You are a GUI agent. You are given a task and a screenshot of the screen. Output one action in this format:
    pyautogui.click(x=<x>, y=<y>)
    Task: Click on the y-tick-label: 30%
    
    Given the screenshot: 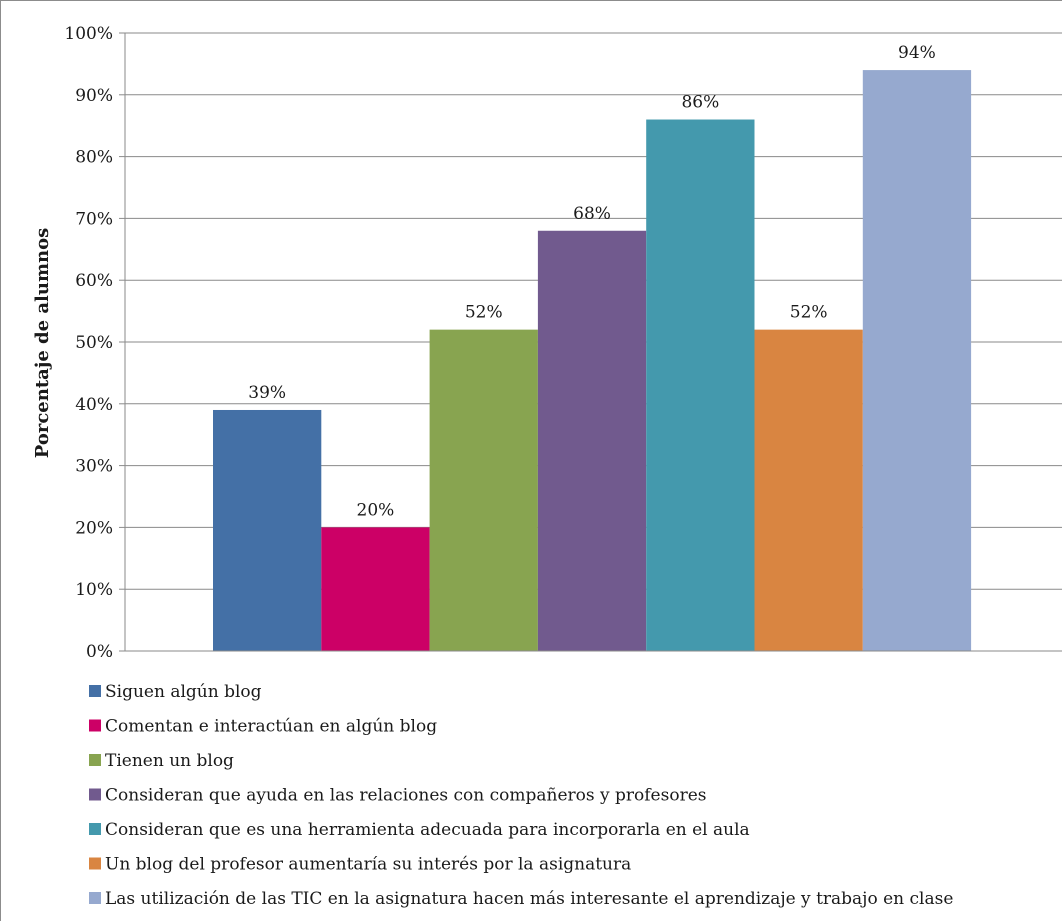 What is the action you would take?
    pyautogui.click(x=94, y=467)
    